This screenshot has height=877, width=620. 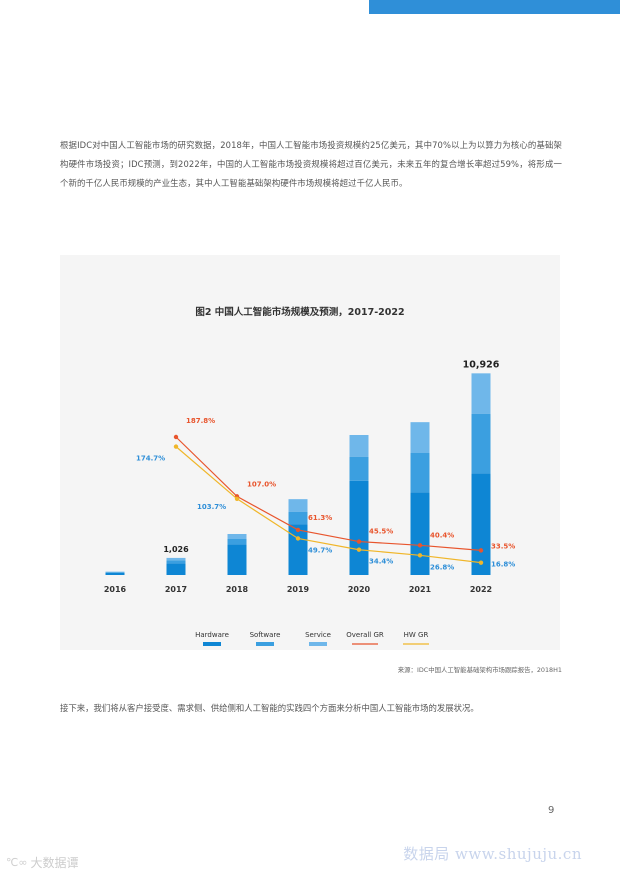 What do you see at coordinates (237, 498) in the screenshot?
I see `point-hw-gr-2018` at bounding box center [237, 498].